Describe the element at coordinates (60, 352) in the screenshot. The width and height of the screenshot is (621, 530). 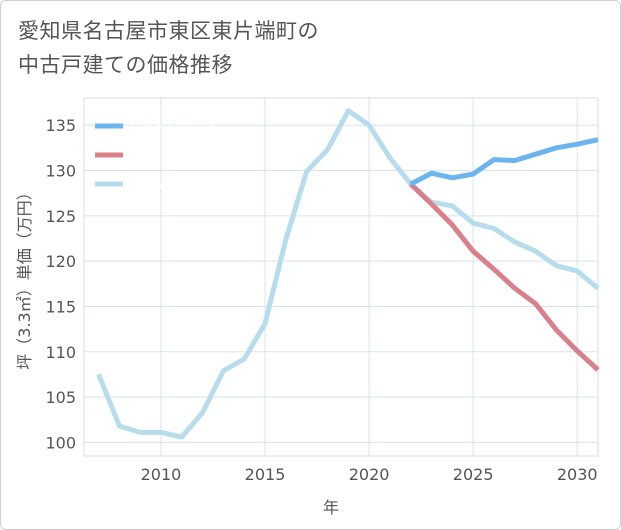
I see `y-tick-label: 110` at that location.